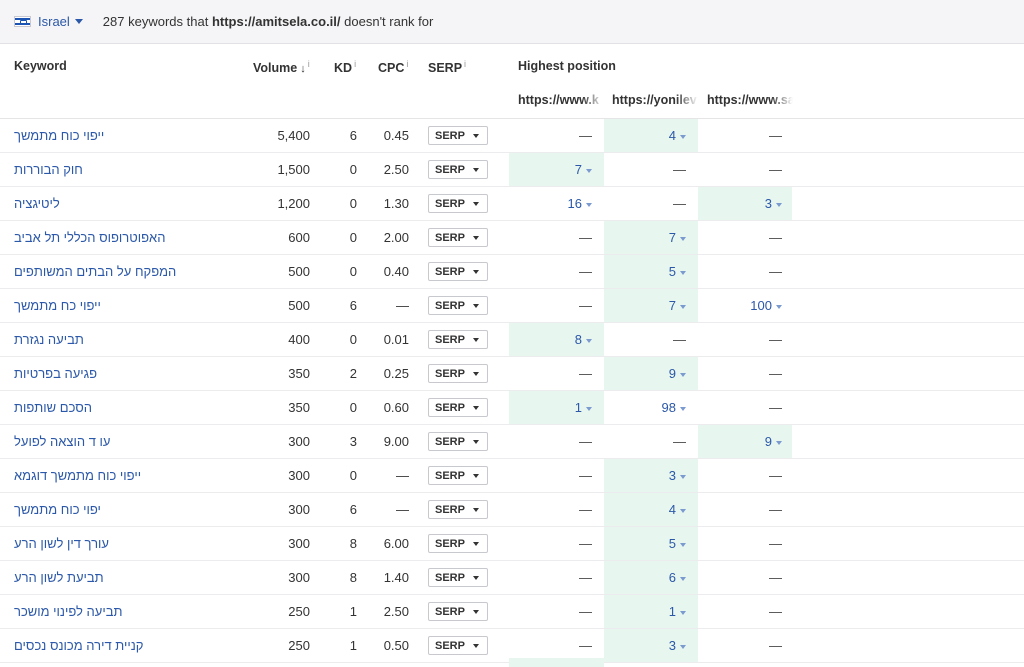 The height and width of the screenshot is (667, 1024). What do you see at coordinates (281, 67) in the screenshot?
I see `volume-column-header: Volume ↓ i` at bounding box center [281, 67].